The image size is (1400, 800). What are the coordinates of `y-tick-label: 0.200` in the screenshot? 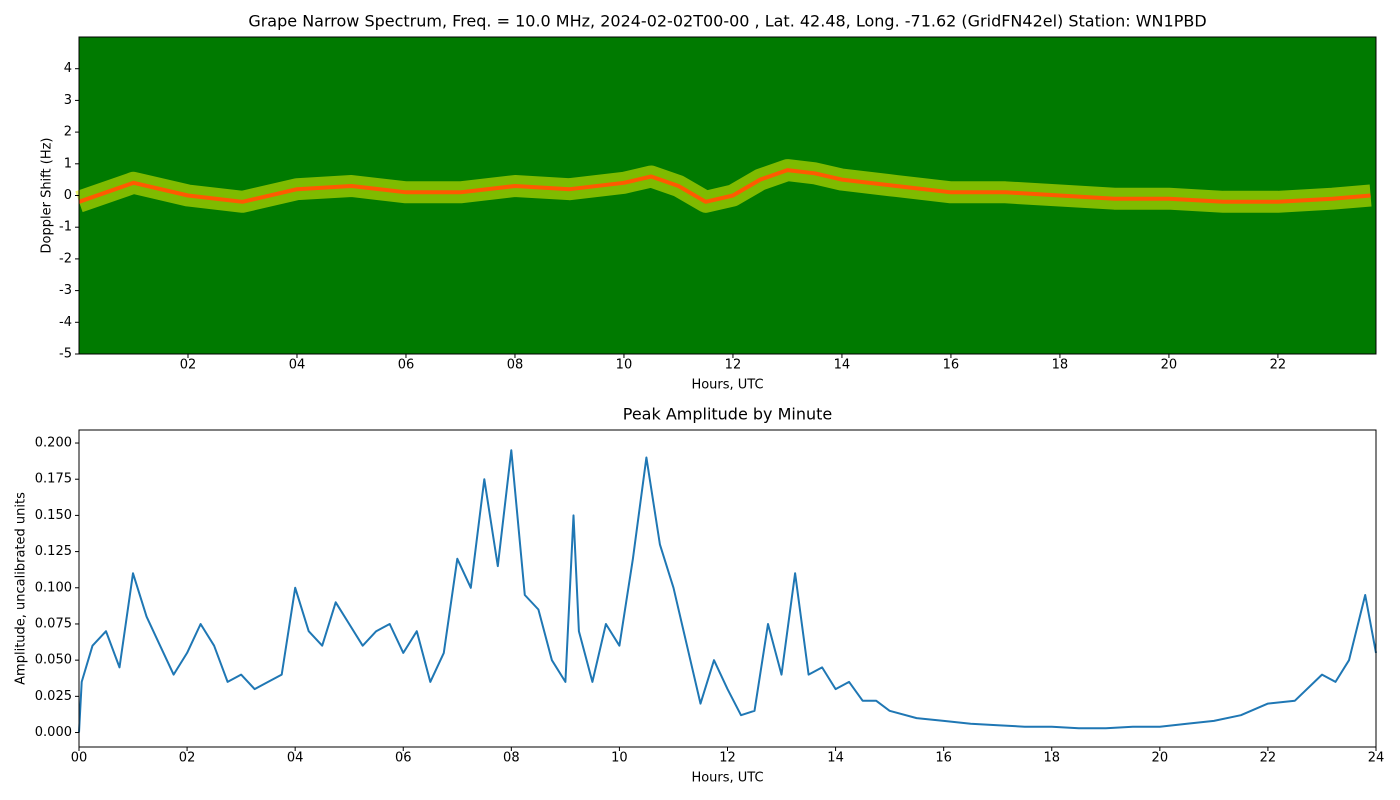 It's located at (53, 443).